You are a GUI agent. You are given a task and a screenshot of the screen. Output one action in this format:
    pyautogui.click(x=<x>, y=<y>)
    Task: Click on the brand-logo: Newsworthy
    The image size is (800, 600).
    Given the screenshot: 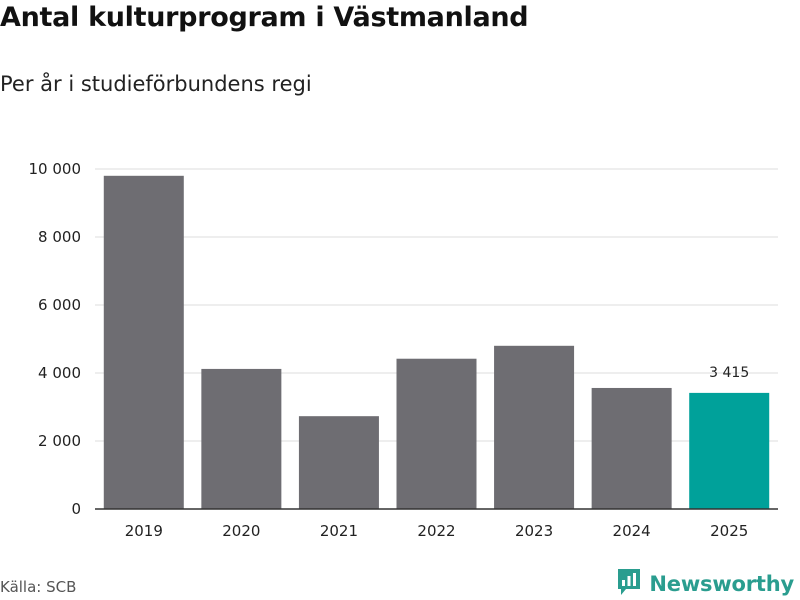 What is the action you would take?
    pyautogui.click(x=705, y=584)
    